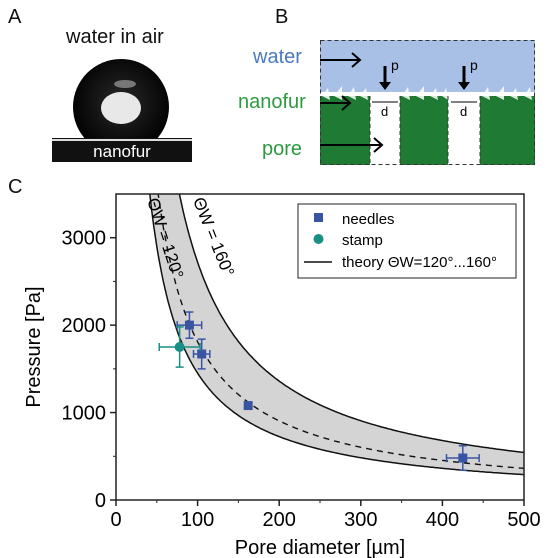 This screenshot has height=558, width=547. What do you see at coordinates (442, 520) in the screenshot?
I see `x-tick-label: 400` at bounding box center [442, 520].